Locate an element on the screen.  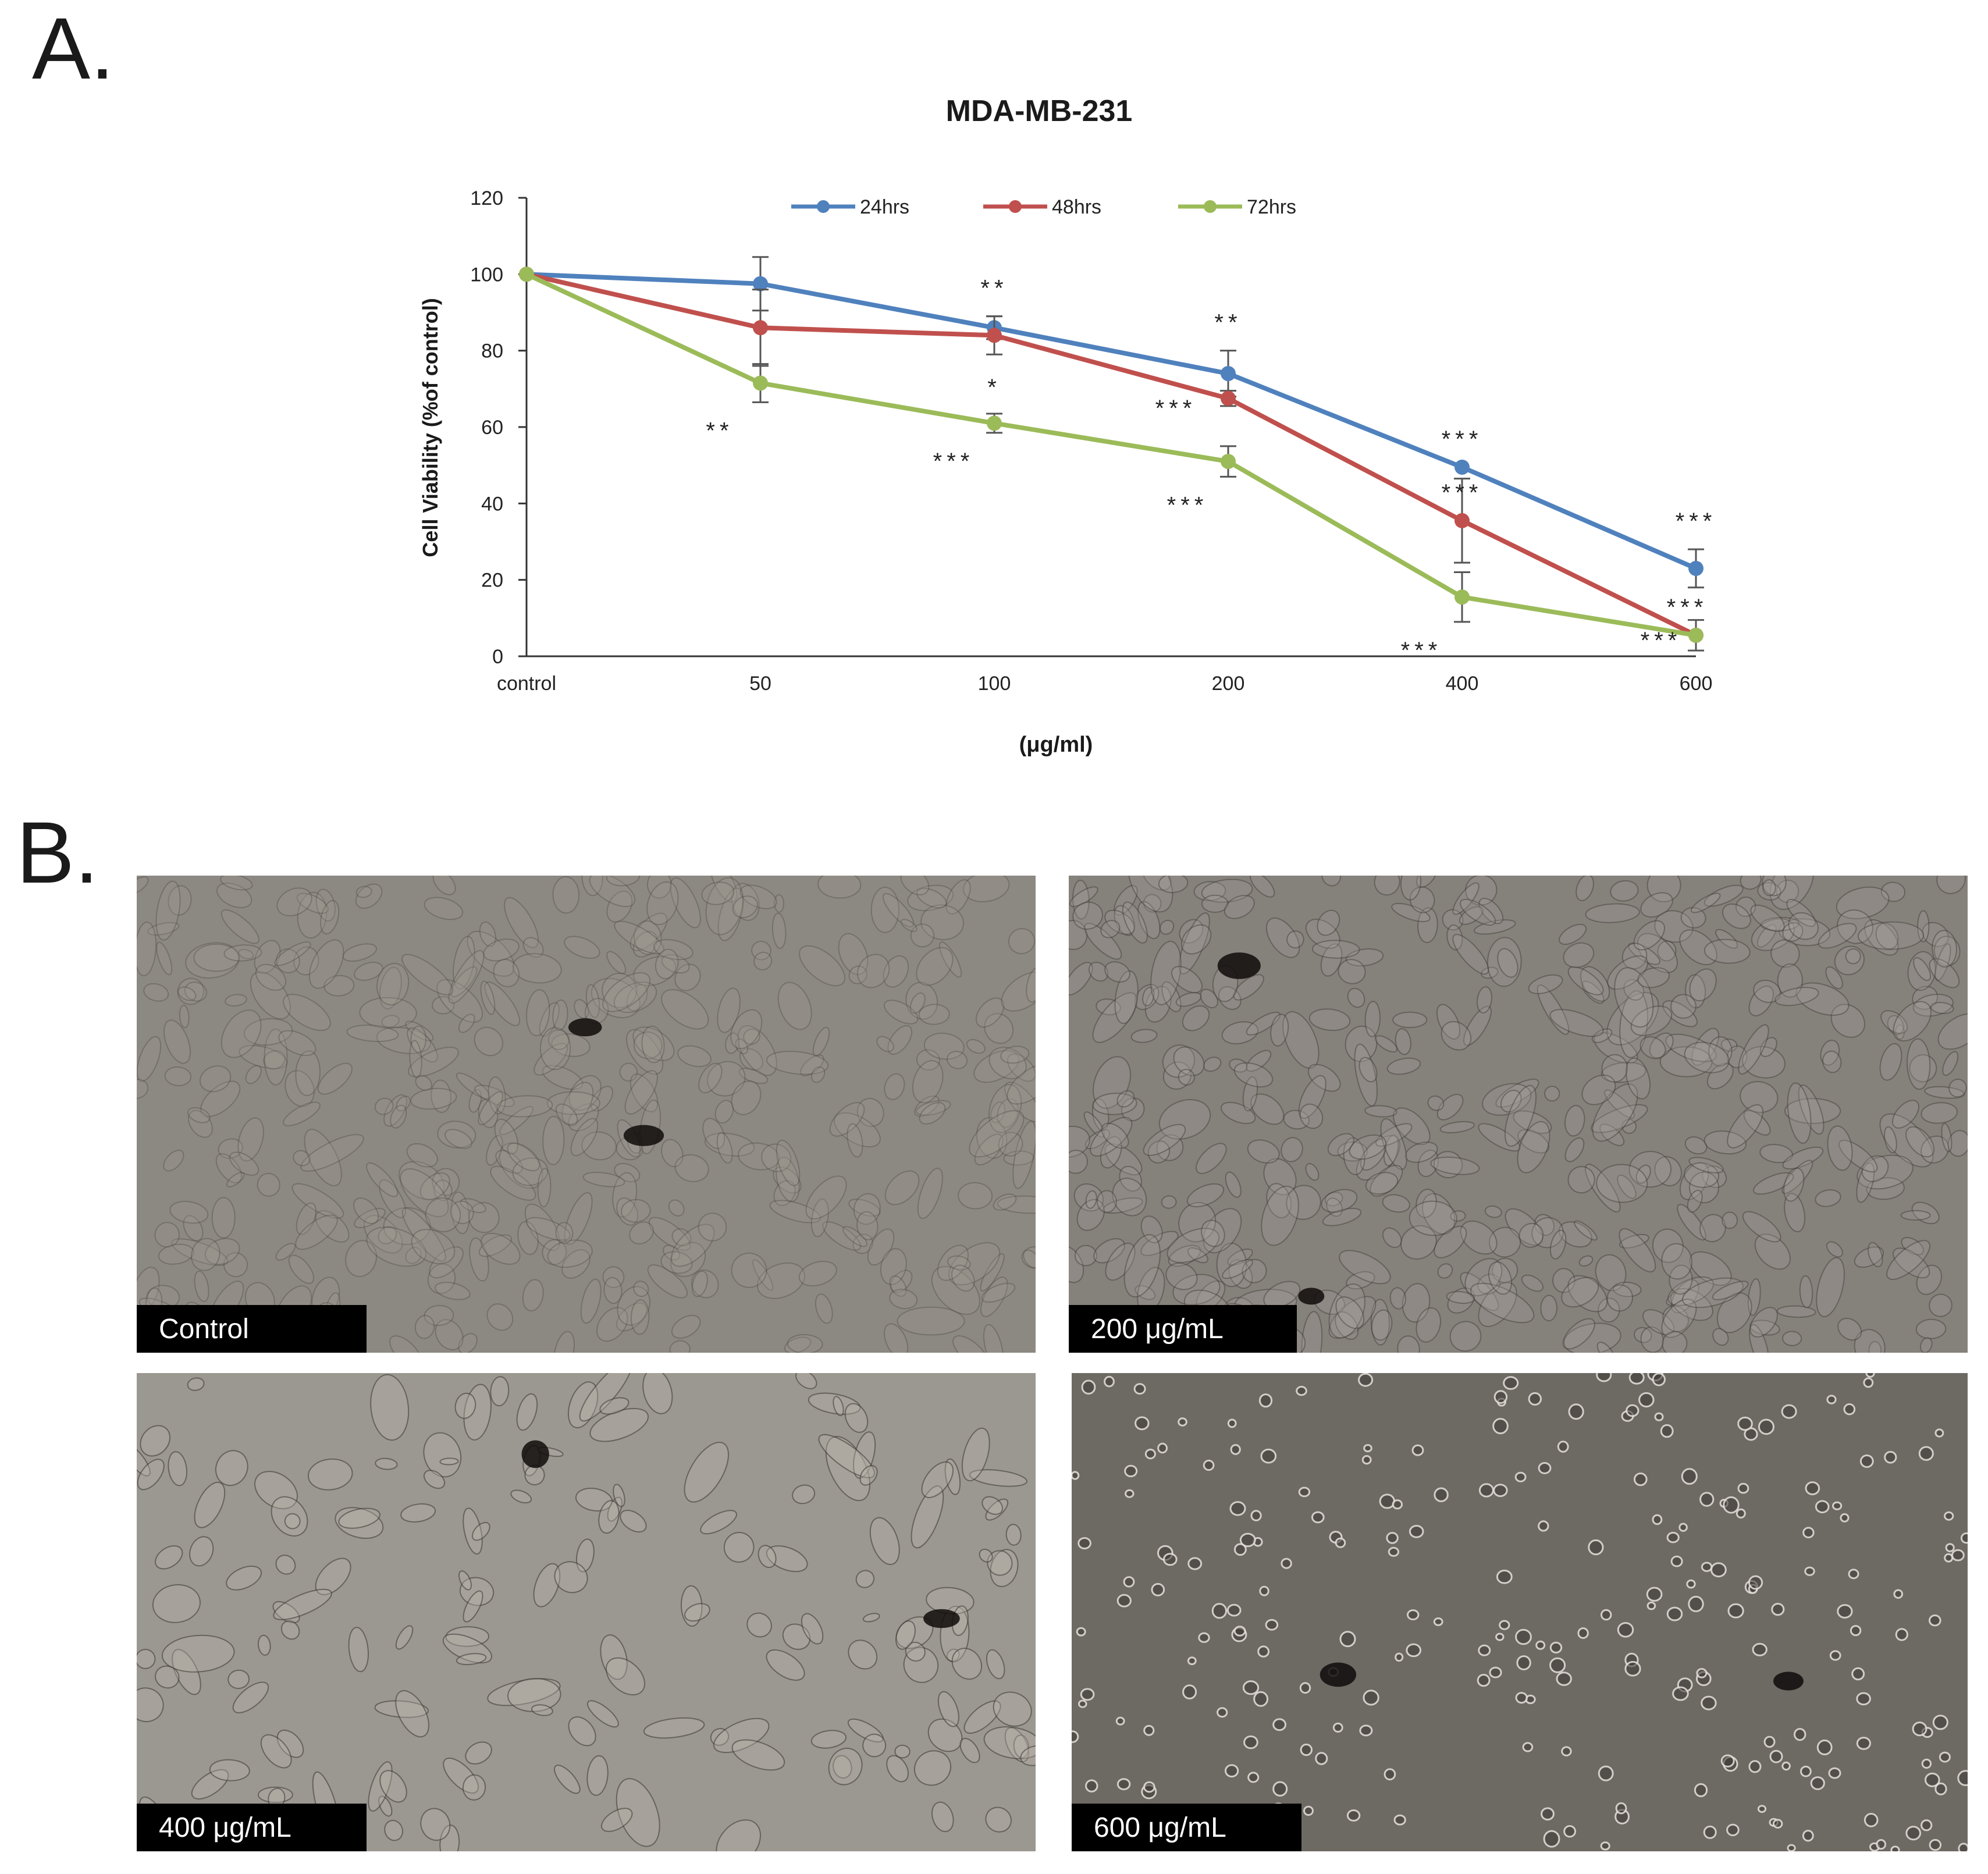
annotations: ******************************* *** is located at coordinates (1209, 469).